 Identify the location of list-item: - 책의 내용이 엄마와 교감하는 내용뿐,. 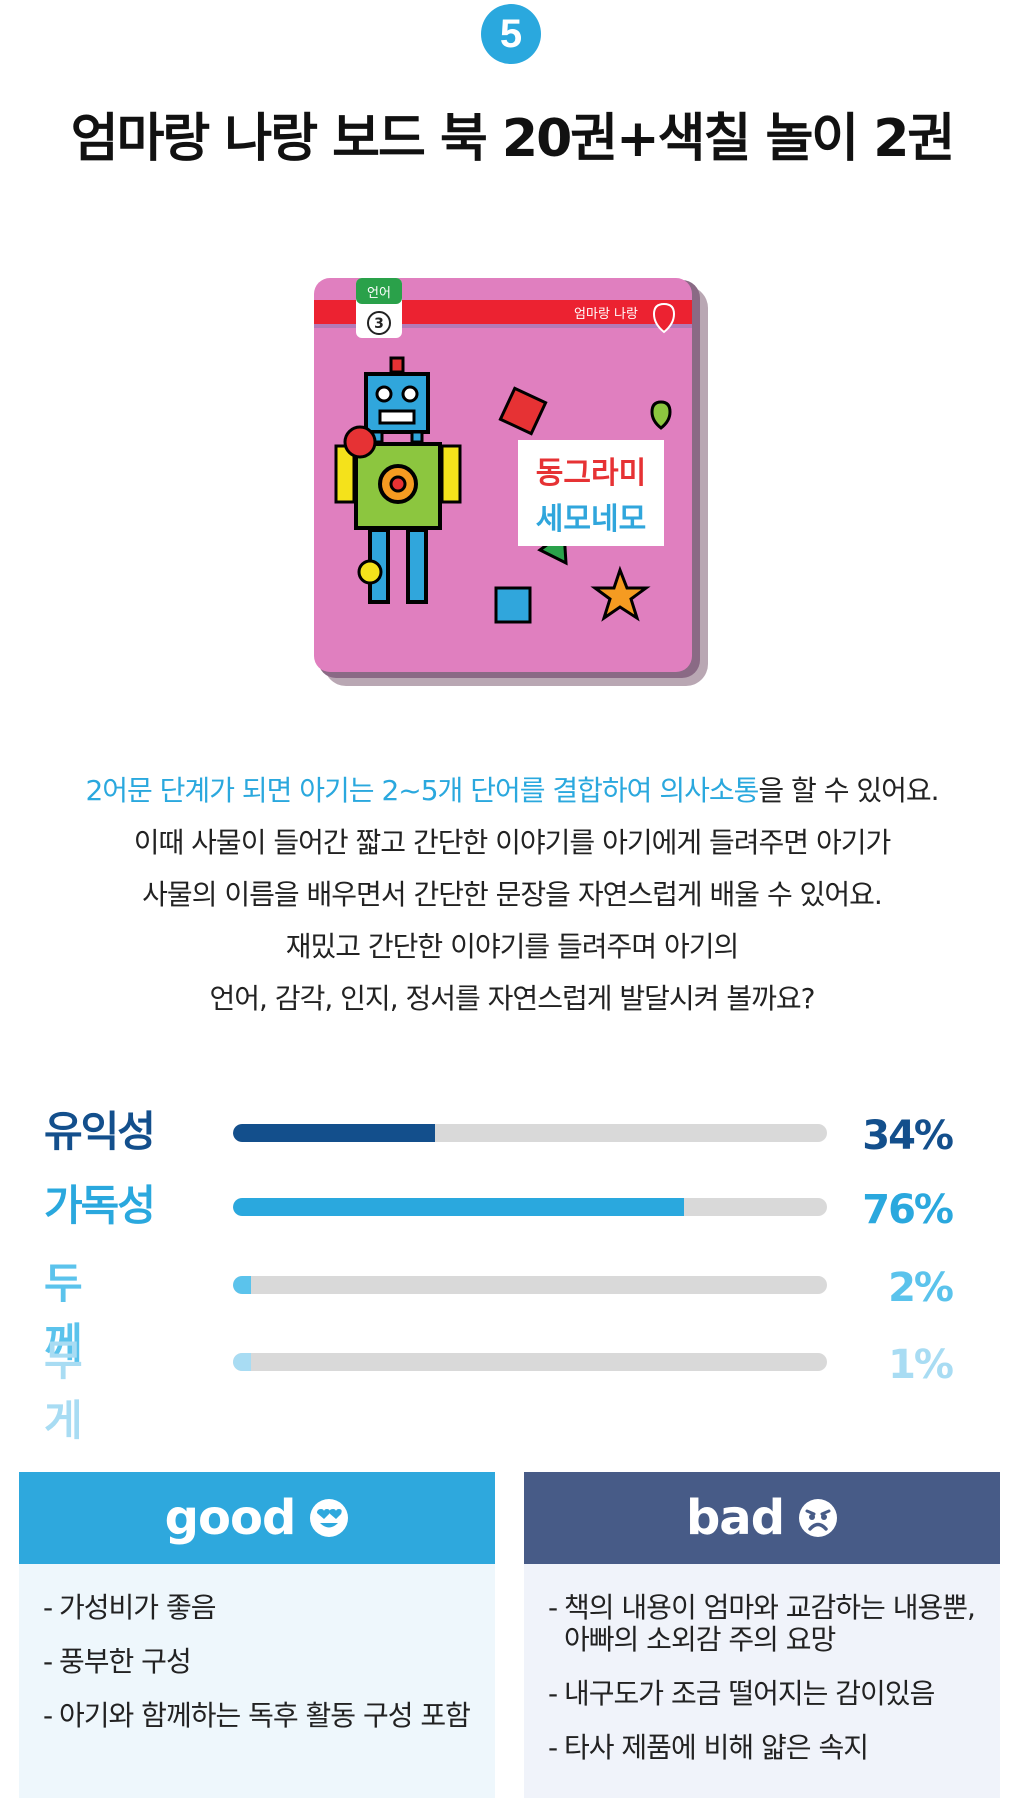
(762, 1607).